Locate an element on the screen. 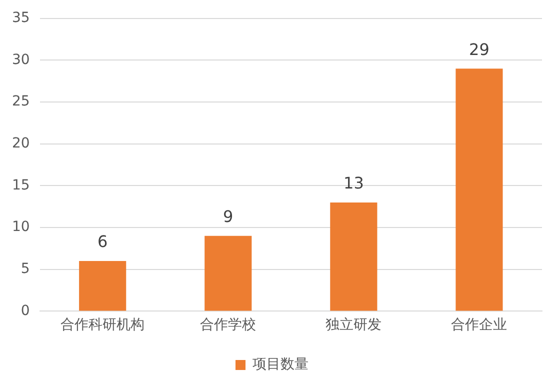 This screenshot has width=554, height=384. y-tick-label: 10 is located at coordinates (21, 227).